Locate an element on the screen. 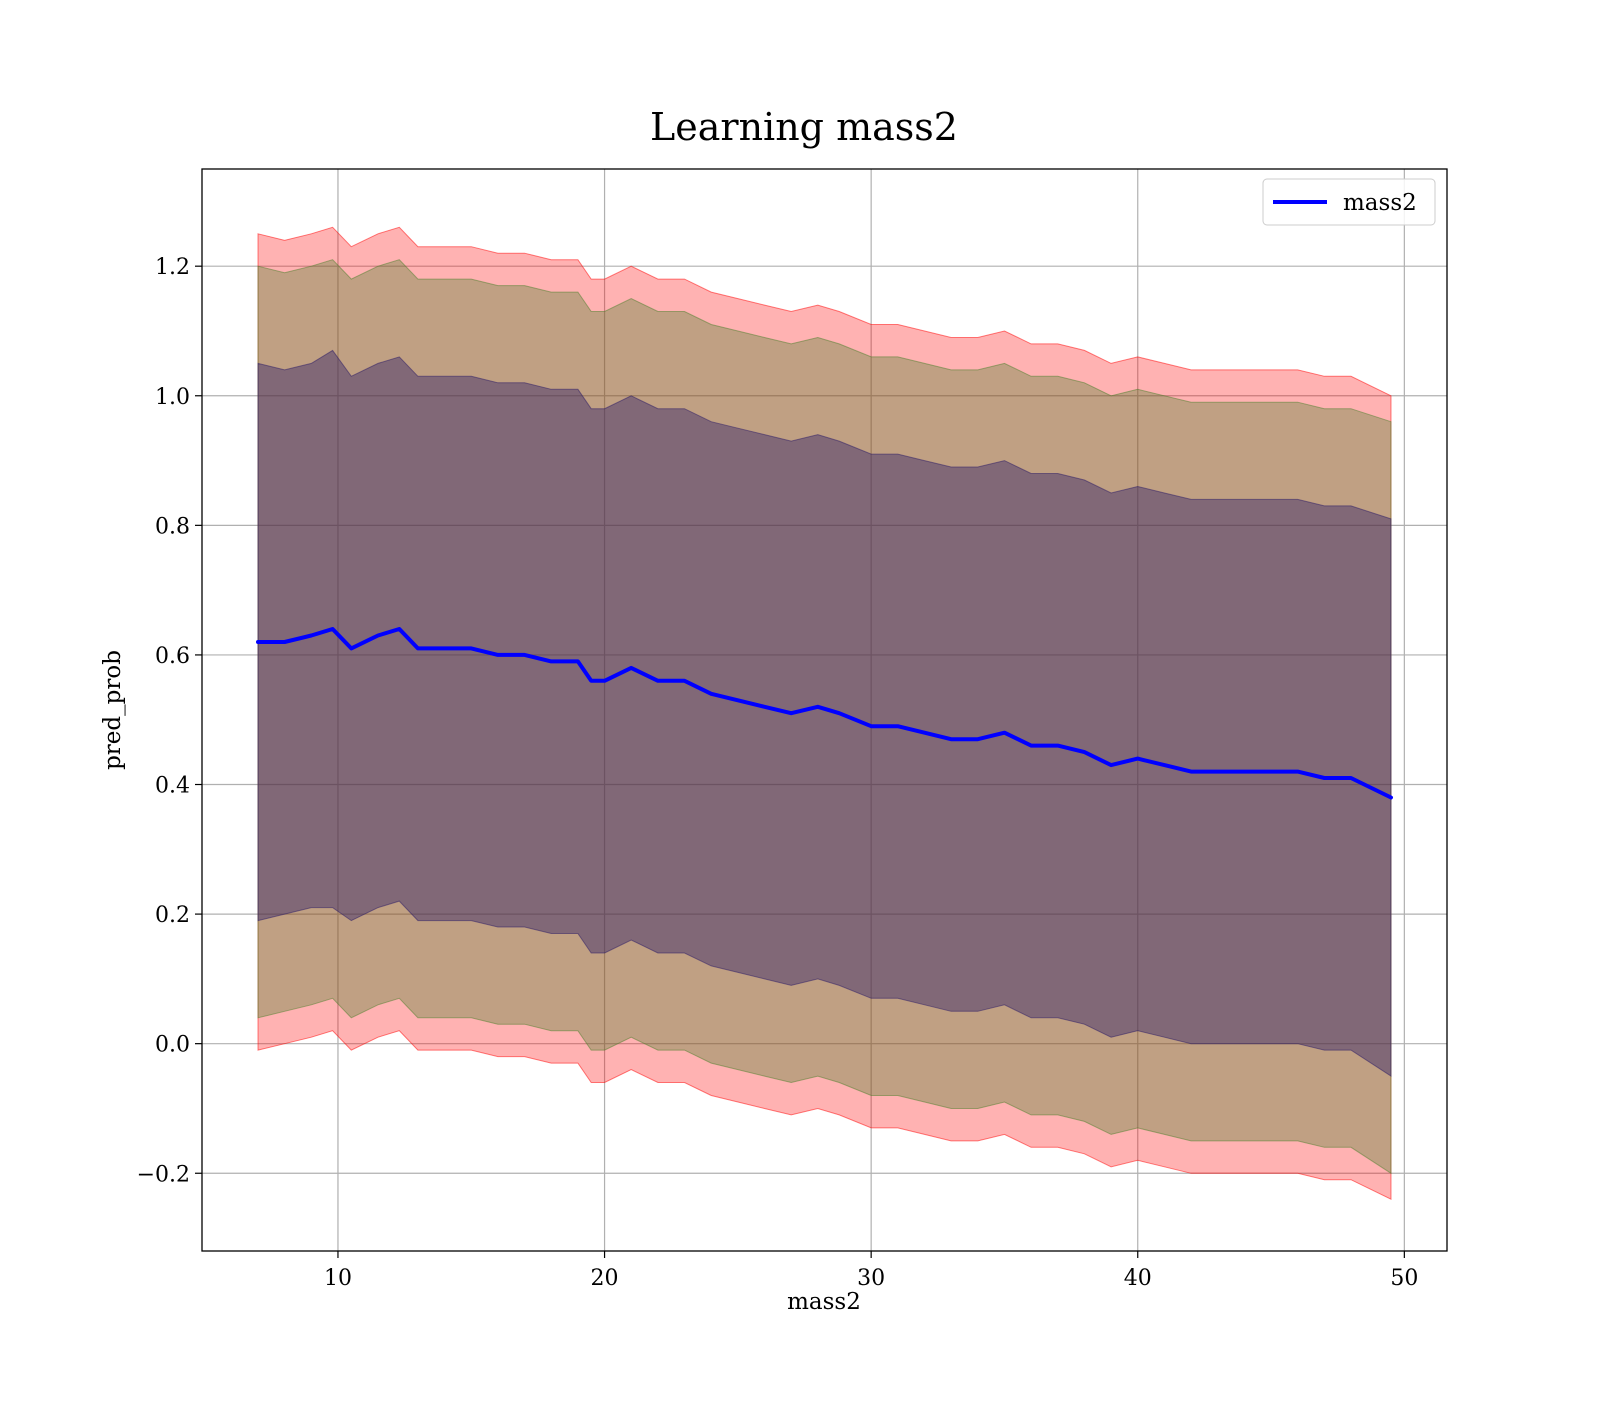  y-tick-label-0: −0.2 is located at coordinates (163, 1174).